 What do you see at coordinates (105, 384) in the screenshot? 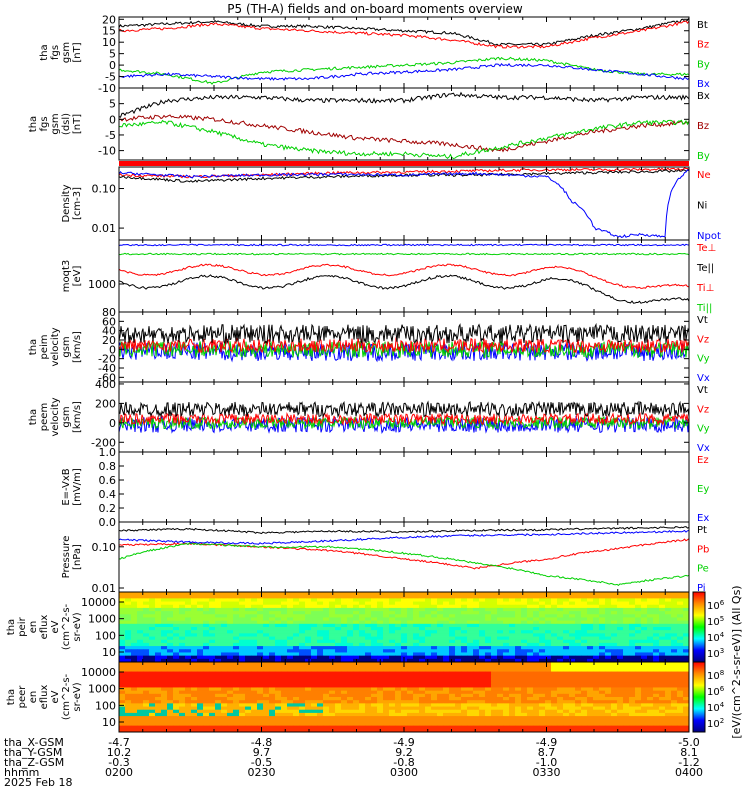
I see `panel-peem-velocity-ytick-label: 400` at bounding box center [105, 384].